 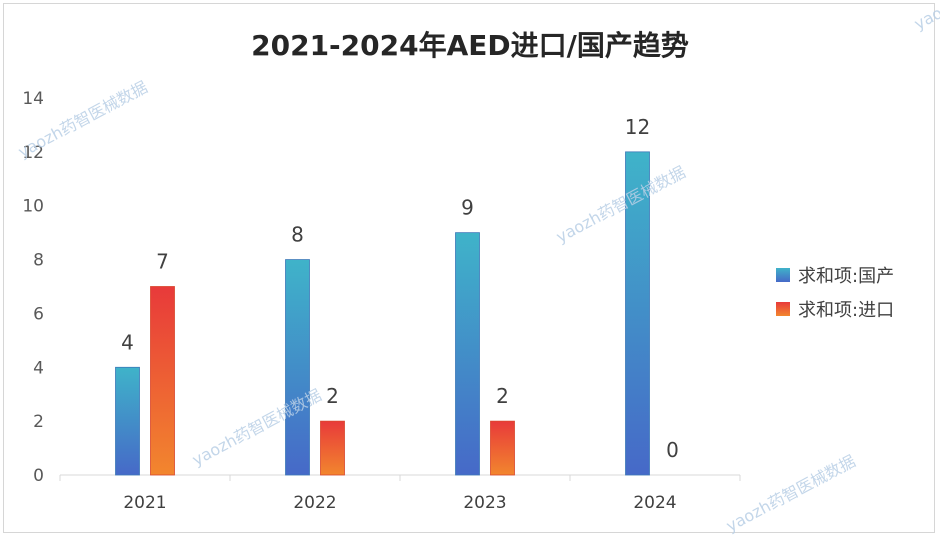 What do you see at coordinates (162, 262) in the screenshot?
I see `data-label-import-2021: 7` at bounding box center [162, 262].